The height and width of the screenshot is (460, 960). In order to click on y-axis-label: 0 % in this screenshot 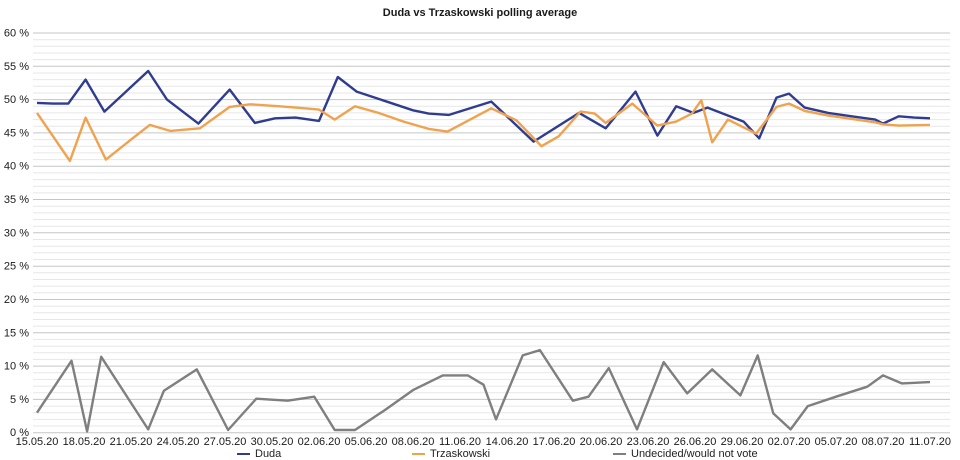, I will do `click(19, 433)`.